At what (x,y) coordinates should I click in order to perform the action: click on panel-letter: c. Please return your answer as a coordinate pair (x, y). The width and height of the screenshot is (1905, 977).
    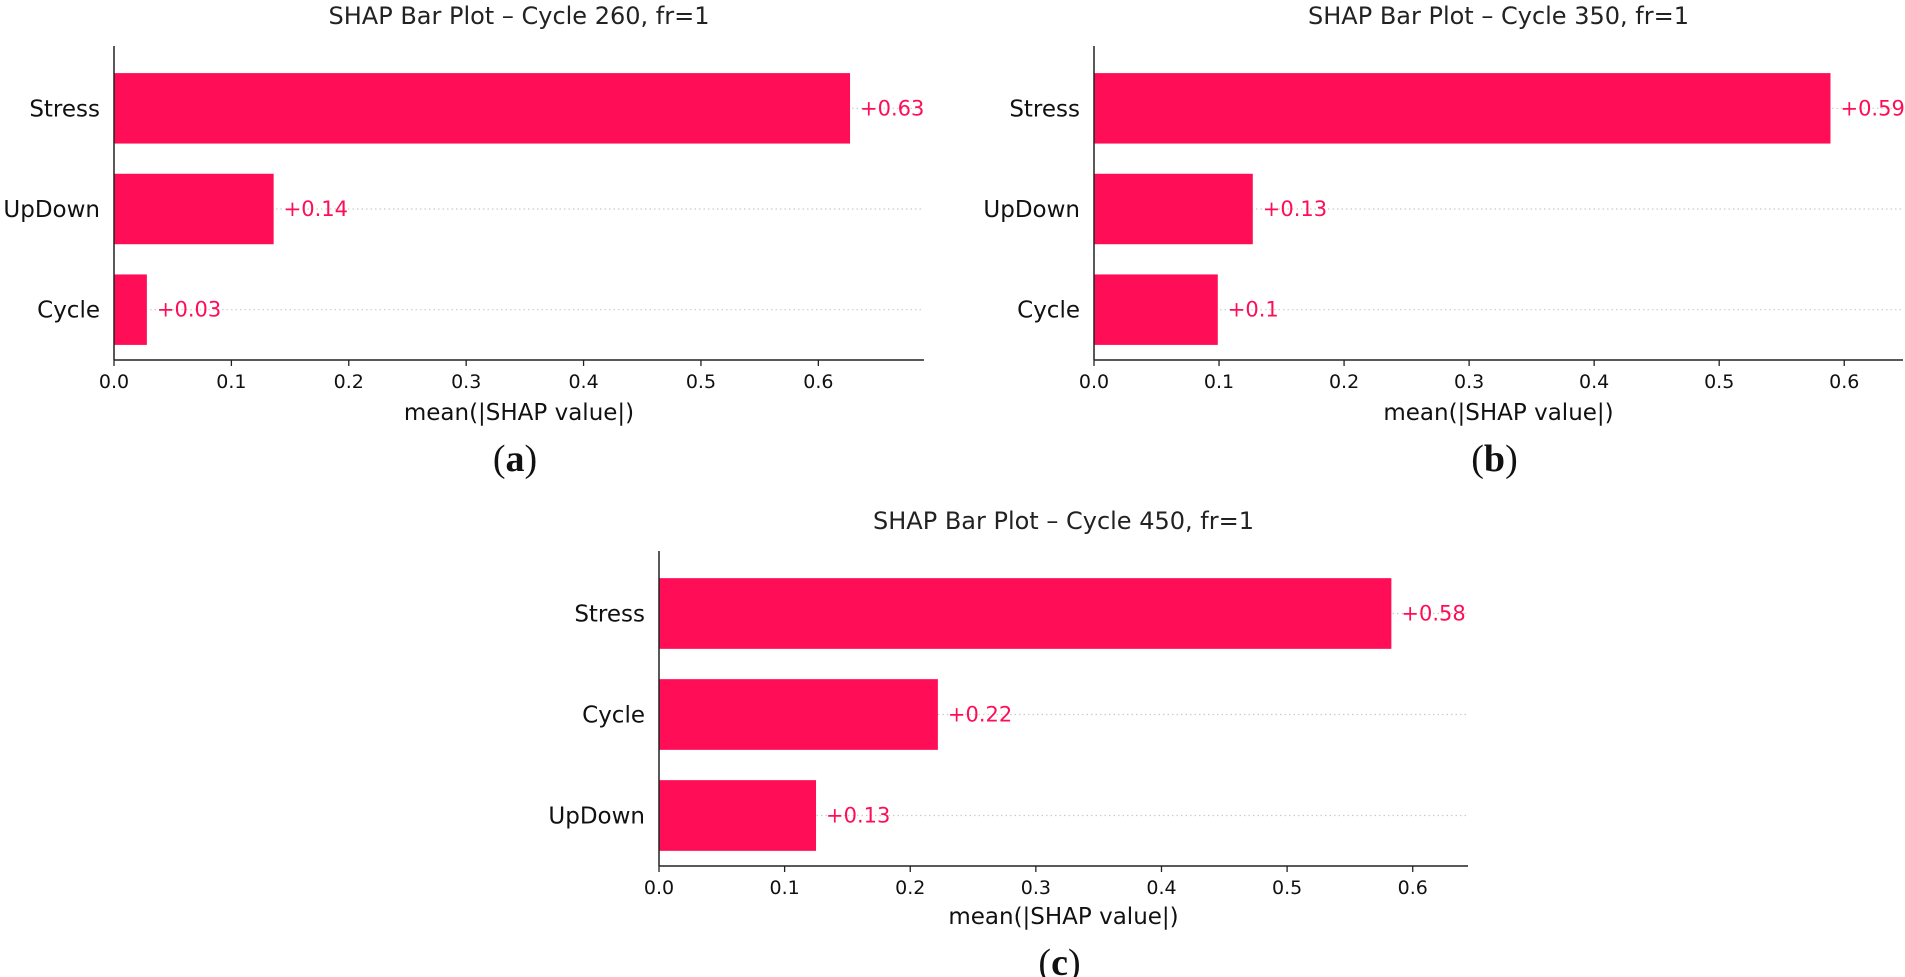
    Looking at the image, I should click on (1059, 959).